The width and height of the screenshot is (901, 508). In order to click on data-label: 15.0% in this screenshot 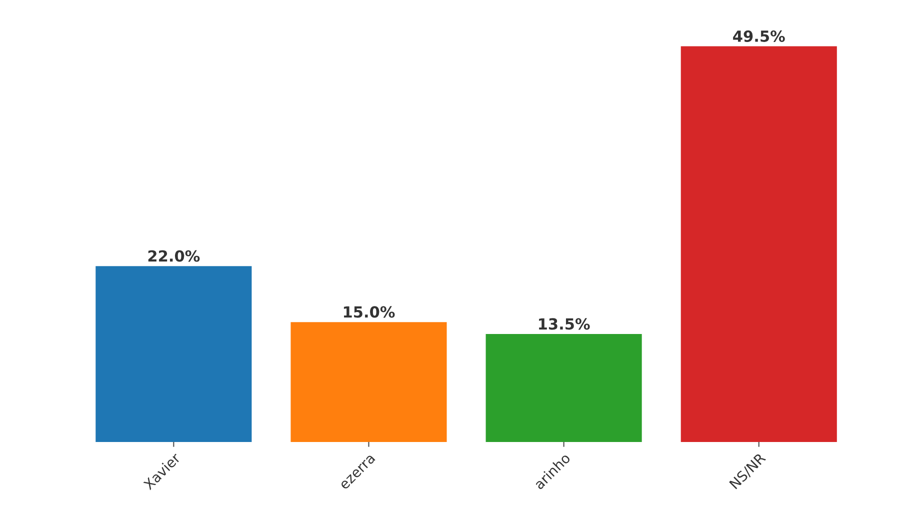, I will do `click(369, 312)`.